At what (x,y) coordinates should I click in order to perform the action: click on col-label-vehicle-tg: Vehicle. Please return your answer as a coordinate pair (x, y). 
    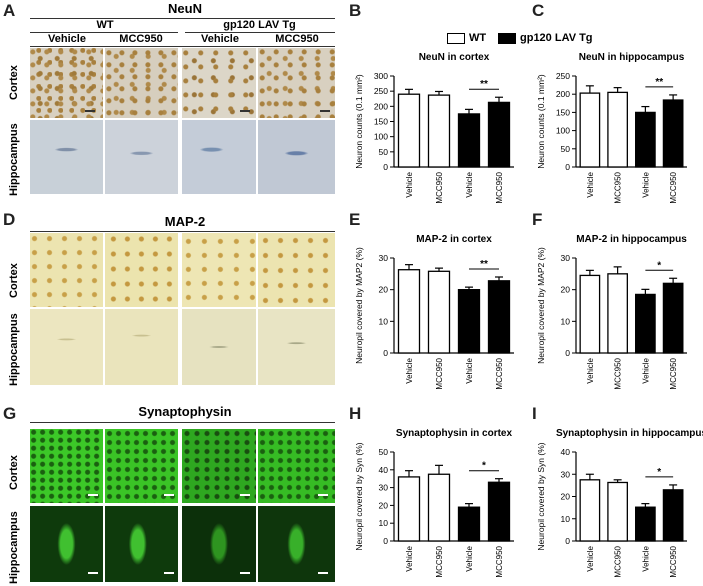
    Looking at the image, I should click on (220, 39).